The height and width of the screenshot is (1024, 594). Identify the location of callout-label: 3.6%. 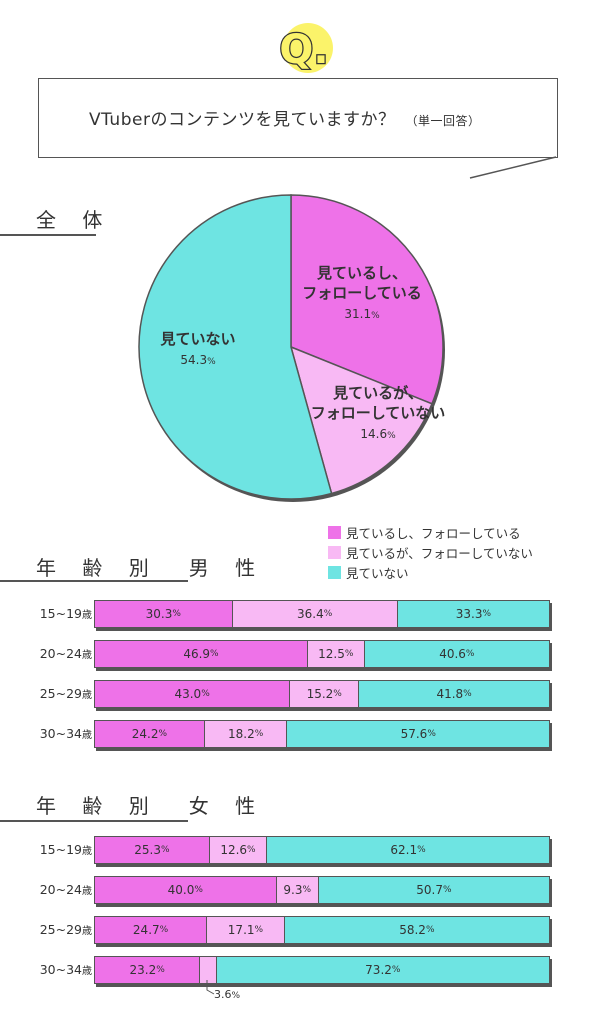
(227, 994).